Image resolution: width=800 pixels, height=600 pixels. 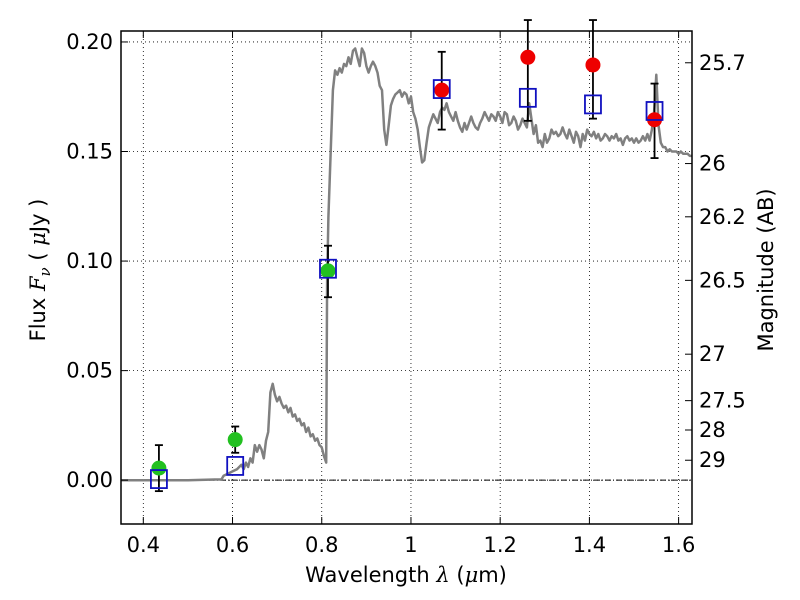 I want to click on magnitude-tick-label: 29, so click(x=712, y=460).